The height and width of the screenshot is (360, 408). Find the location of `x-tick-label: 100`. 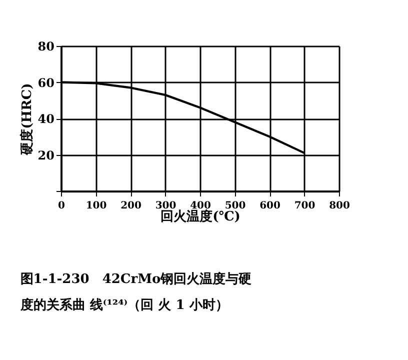

x-tick-label: 100 is located at coordinates (96, 206).